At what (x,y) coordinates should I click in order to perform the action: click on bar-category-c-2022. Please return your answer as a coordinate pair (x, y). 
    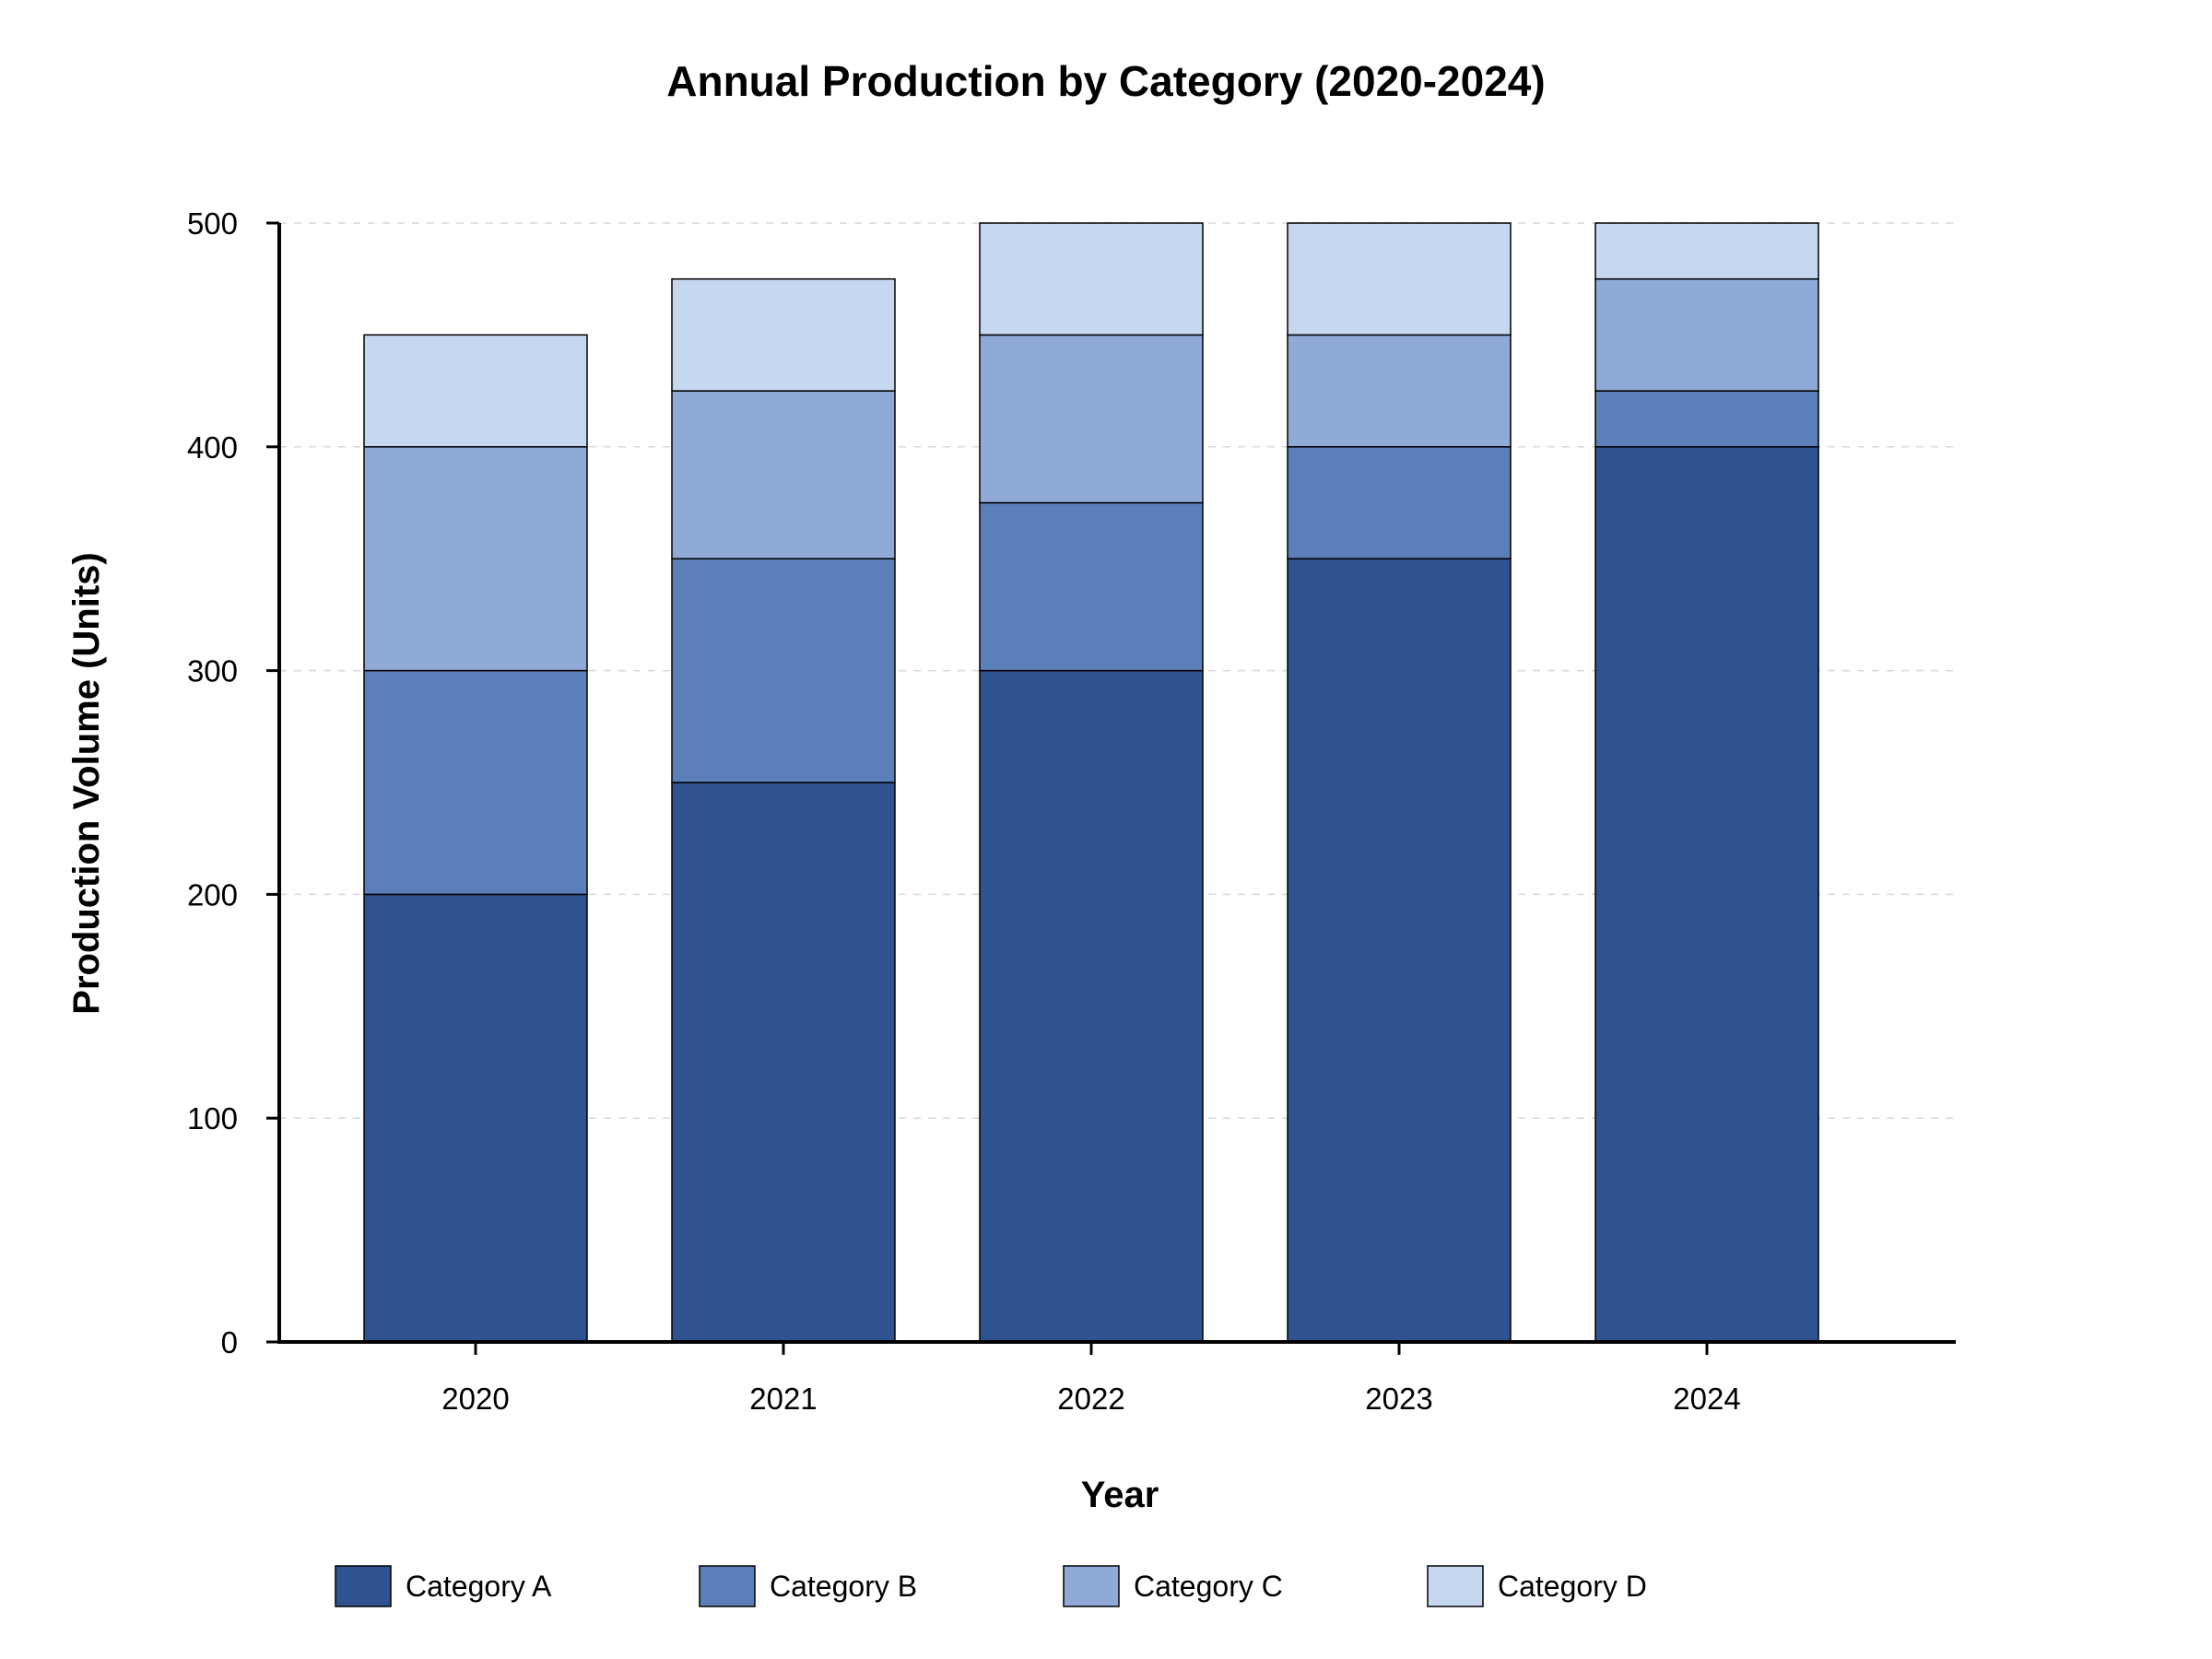
    Looking at the image, I should click on (1091, 419).